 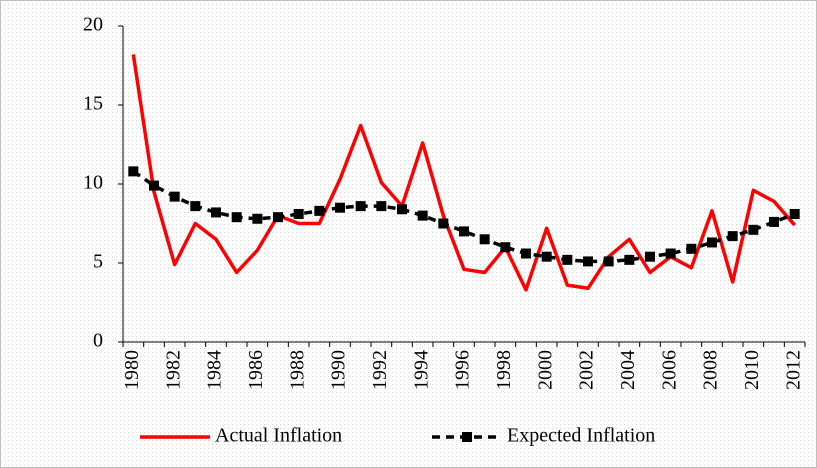 I want to click on legend-item: Expected Inflation, so click(x=543, y=436).